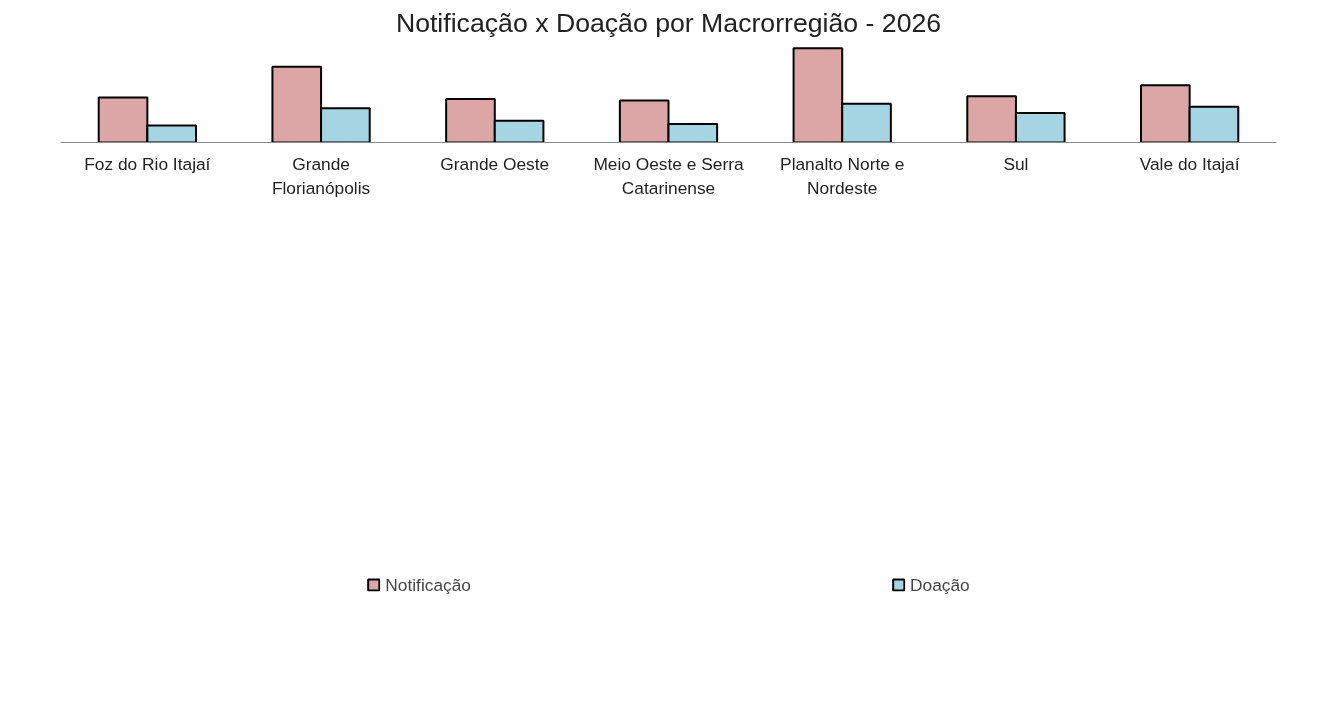 Image resolution: width=1322 pixels, height=726 pixels. What do you see at coordinates (495, 163) in the screenshot?
I see `x-tick-label: Grande Oeste` at bounding box center [495, 163].